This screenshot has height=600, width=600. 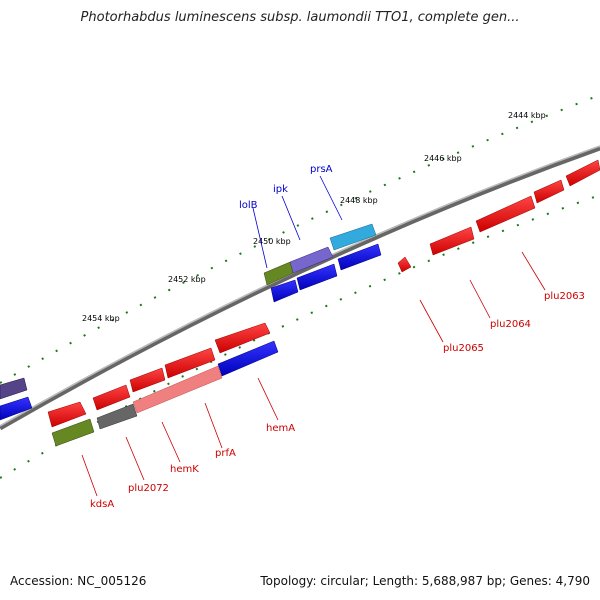 What do you see at coordinates (278, 273) in the screenshot?
I see `gene-lolB-small` at bounding box center [278, 273].